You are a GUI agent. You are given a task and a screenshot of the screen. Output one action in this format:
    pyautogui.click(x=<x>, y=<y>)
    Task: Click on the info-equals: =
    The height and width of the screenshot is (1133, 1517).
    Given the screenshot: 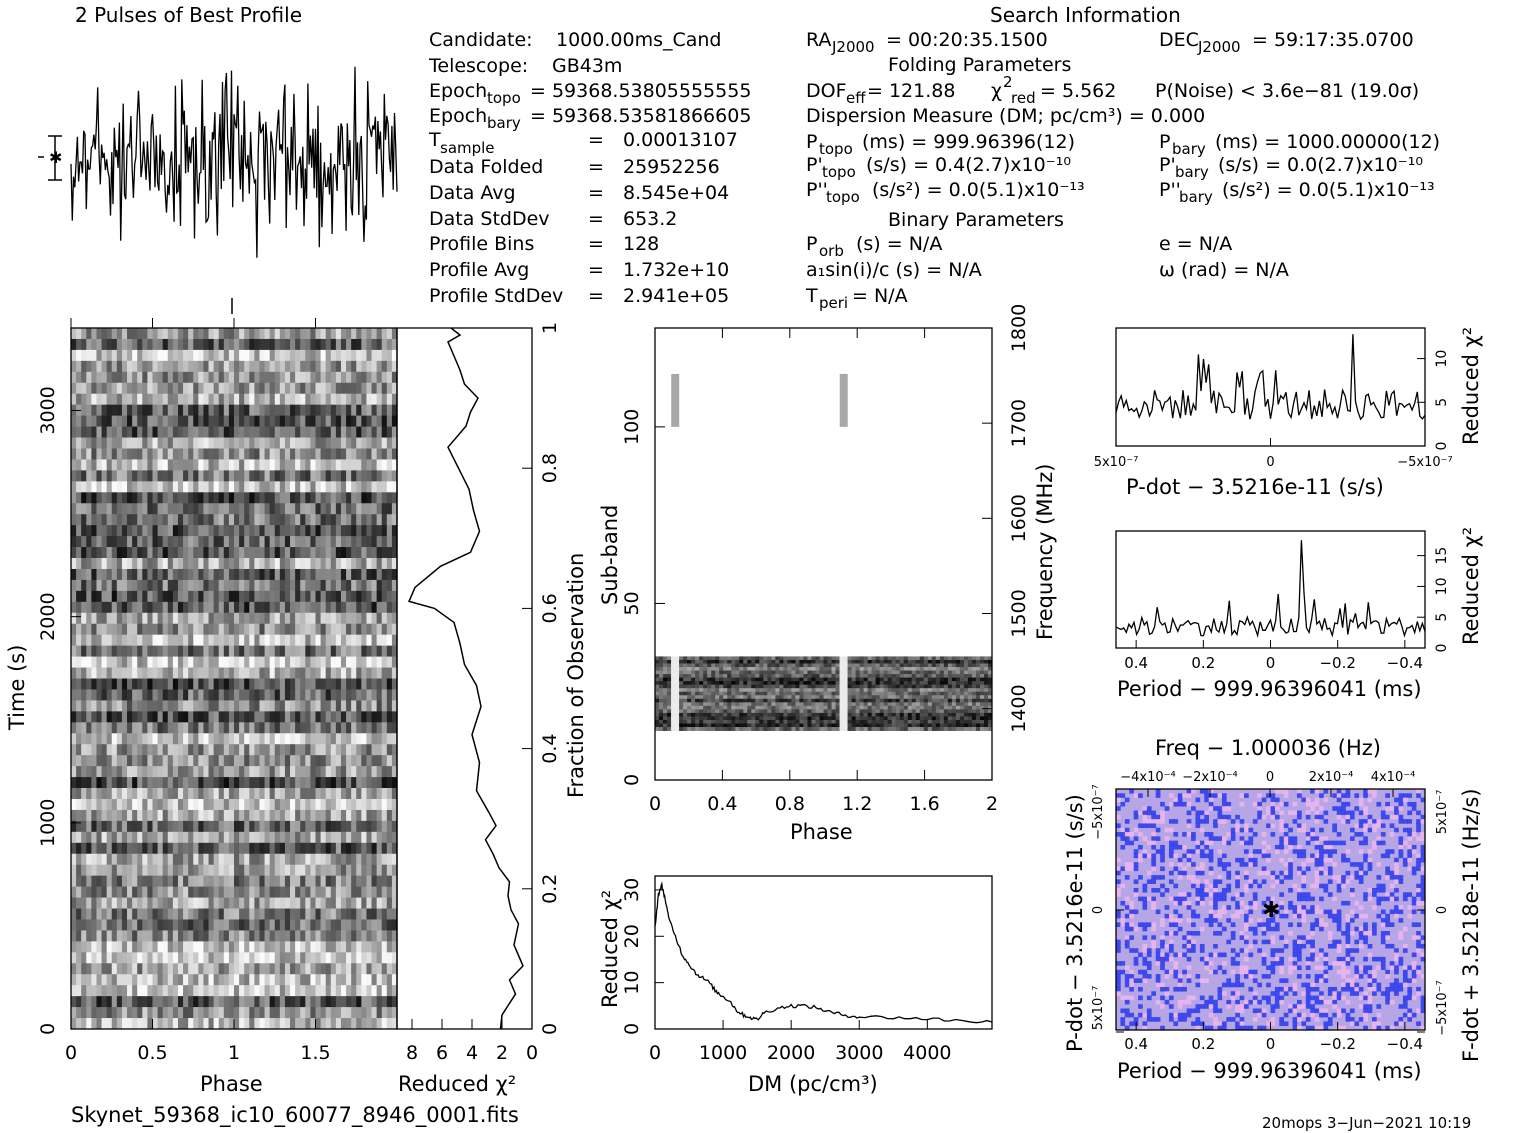 What is the action you would take?
    pyautogui.click(x=596, y=244)
    